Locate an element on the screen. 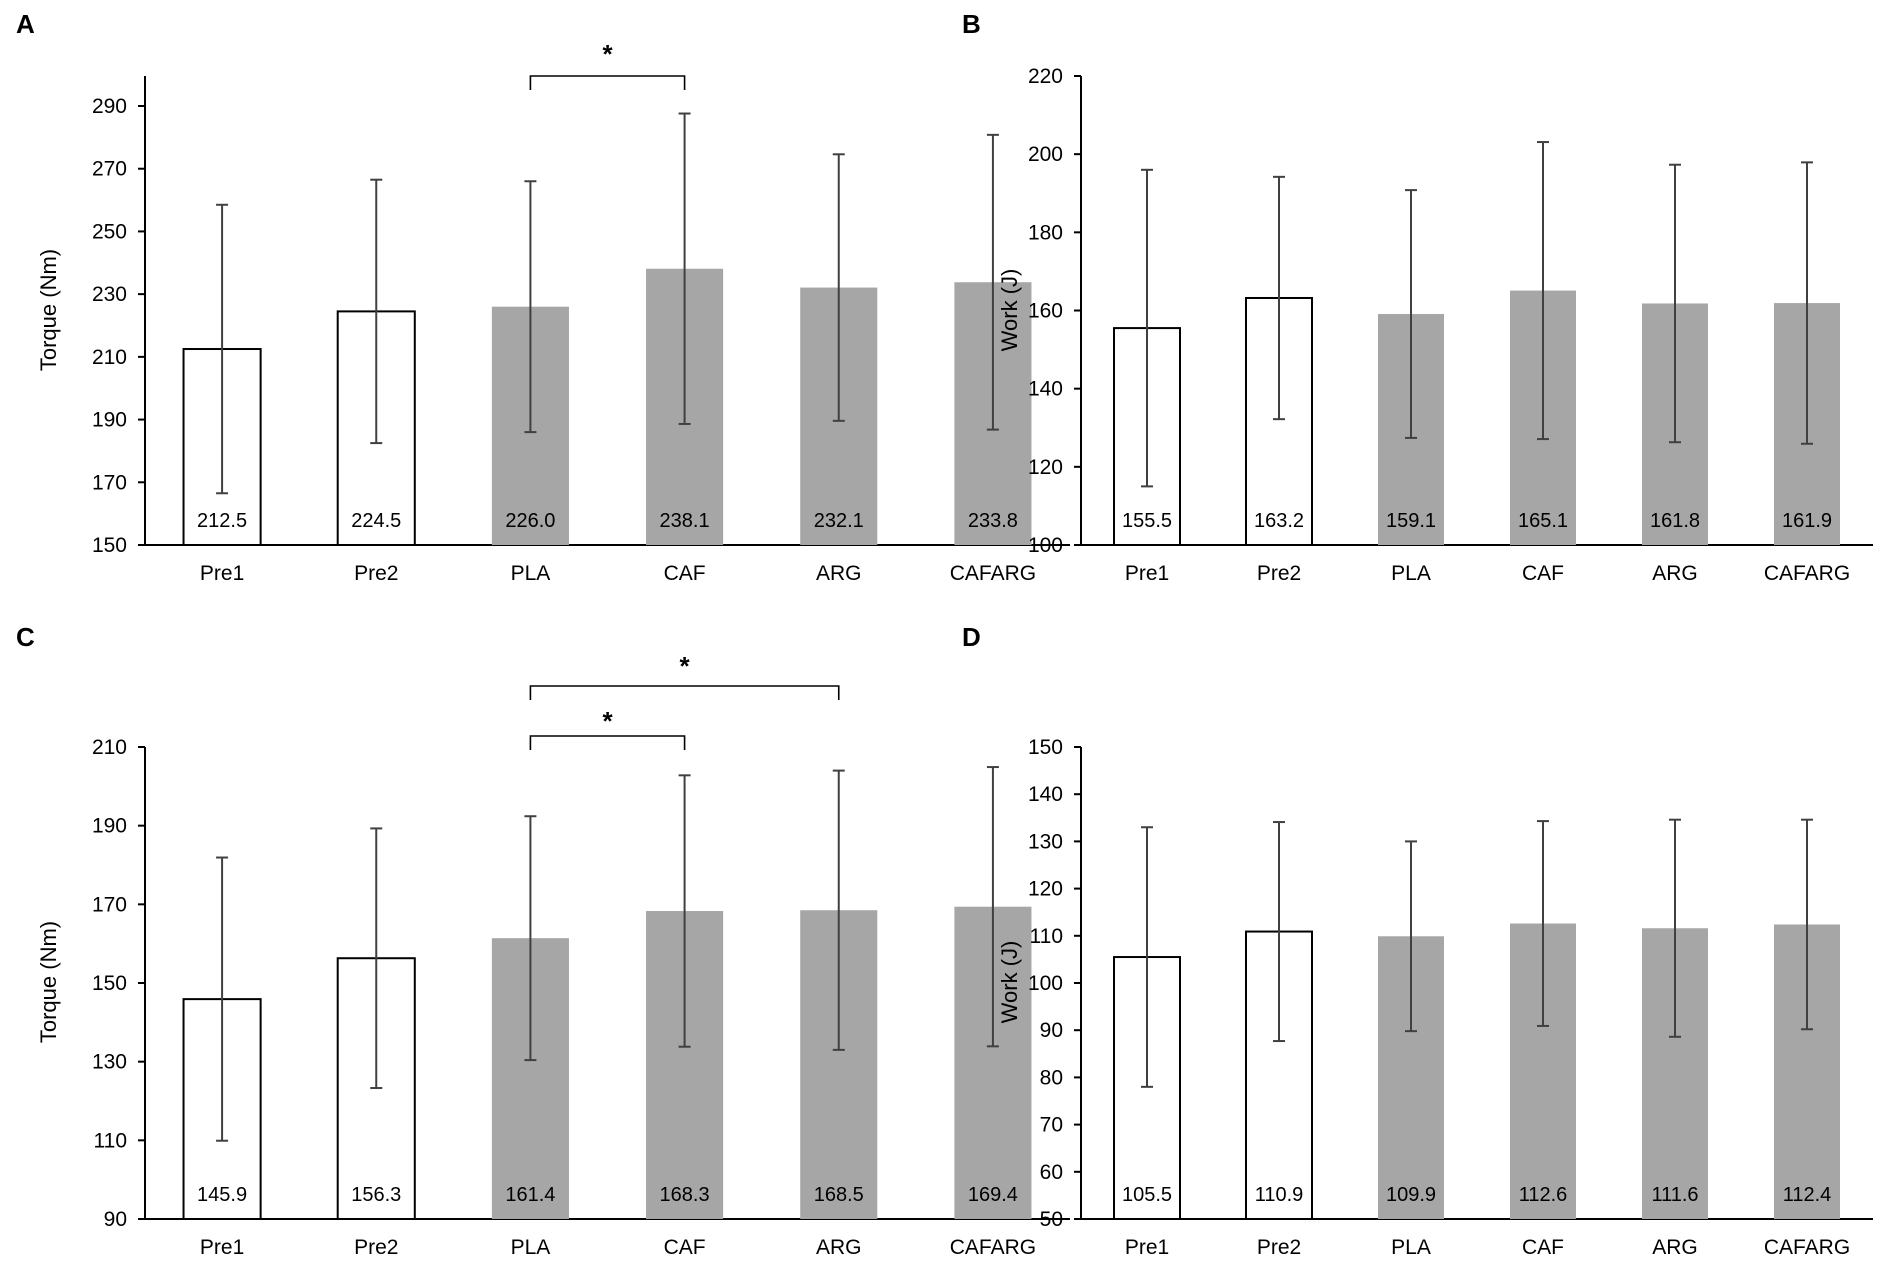 The height and width of the screenshot is (1269, 1901). data-label: 112.4 is located at coordinates (1807, 1195).